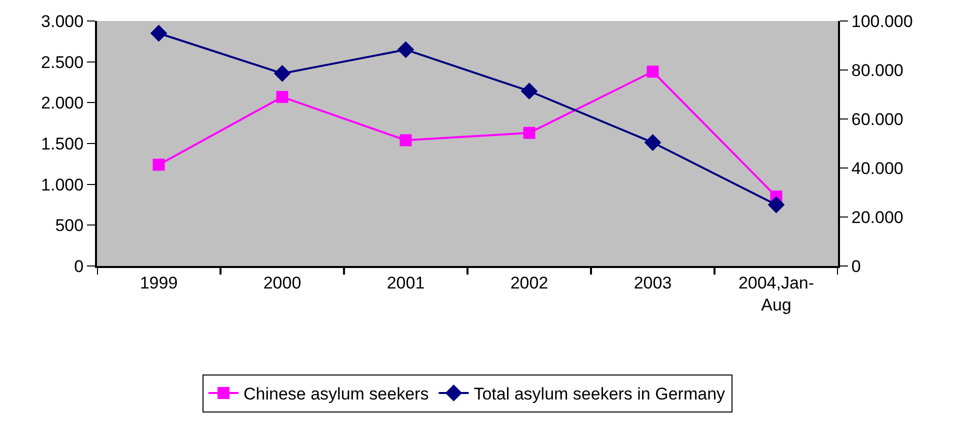  Describe the element at coordinates (62, 62) in the screenshot. I see `y-tick-label: 2.500` at that location.